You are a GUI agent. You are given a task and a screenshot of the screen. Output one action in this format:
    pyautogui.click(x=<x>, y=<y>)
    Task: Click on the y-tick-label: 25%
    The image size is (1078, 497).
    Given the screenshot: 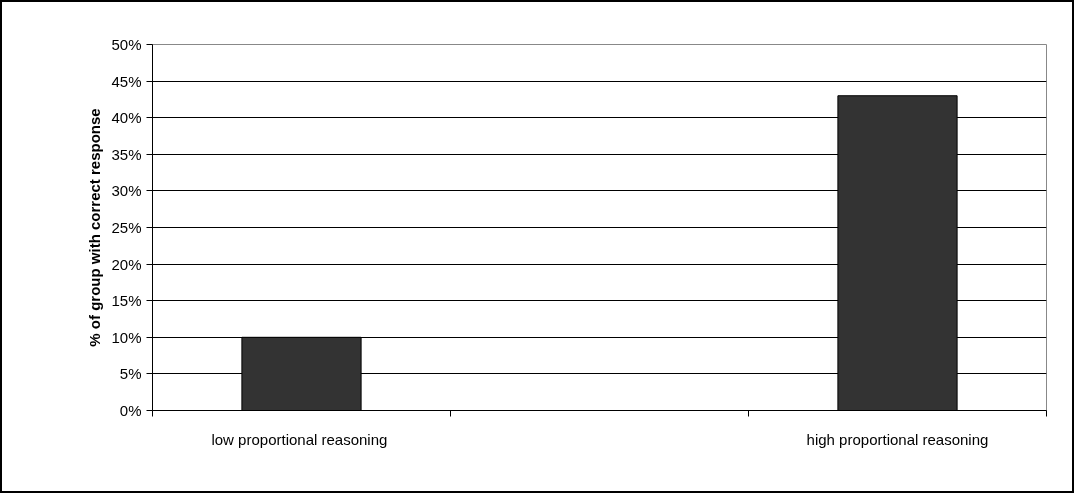 What is the action you would take?
    pyautogui.click(x=126, y=227)
    